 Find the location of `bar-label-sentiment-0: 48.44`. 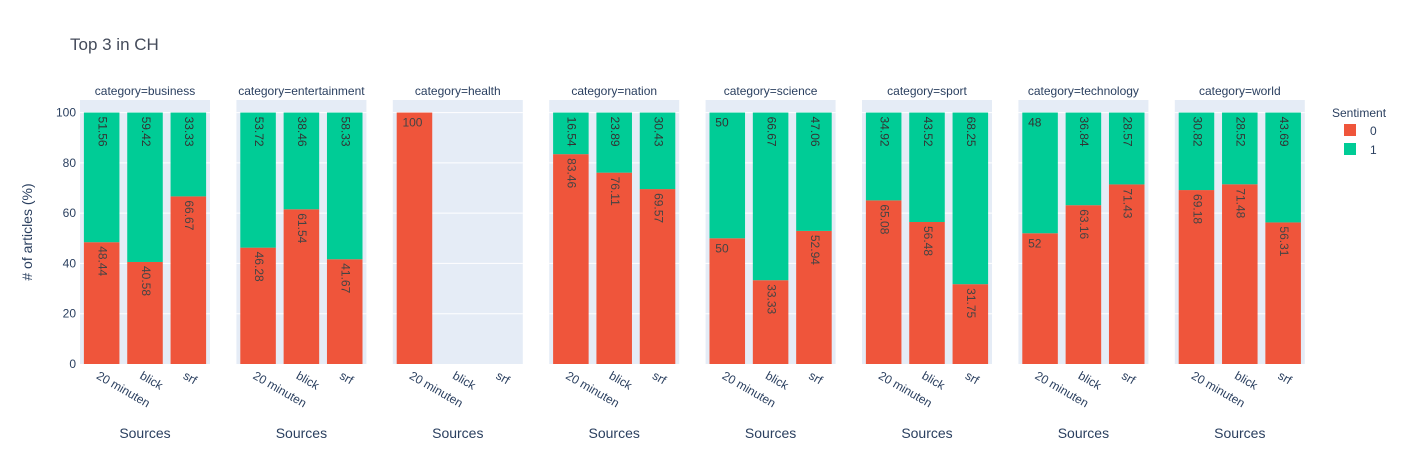

bar-label-sentiment-0: 48.44 is located at coordinates (102, 261).